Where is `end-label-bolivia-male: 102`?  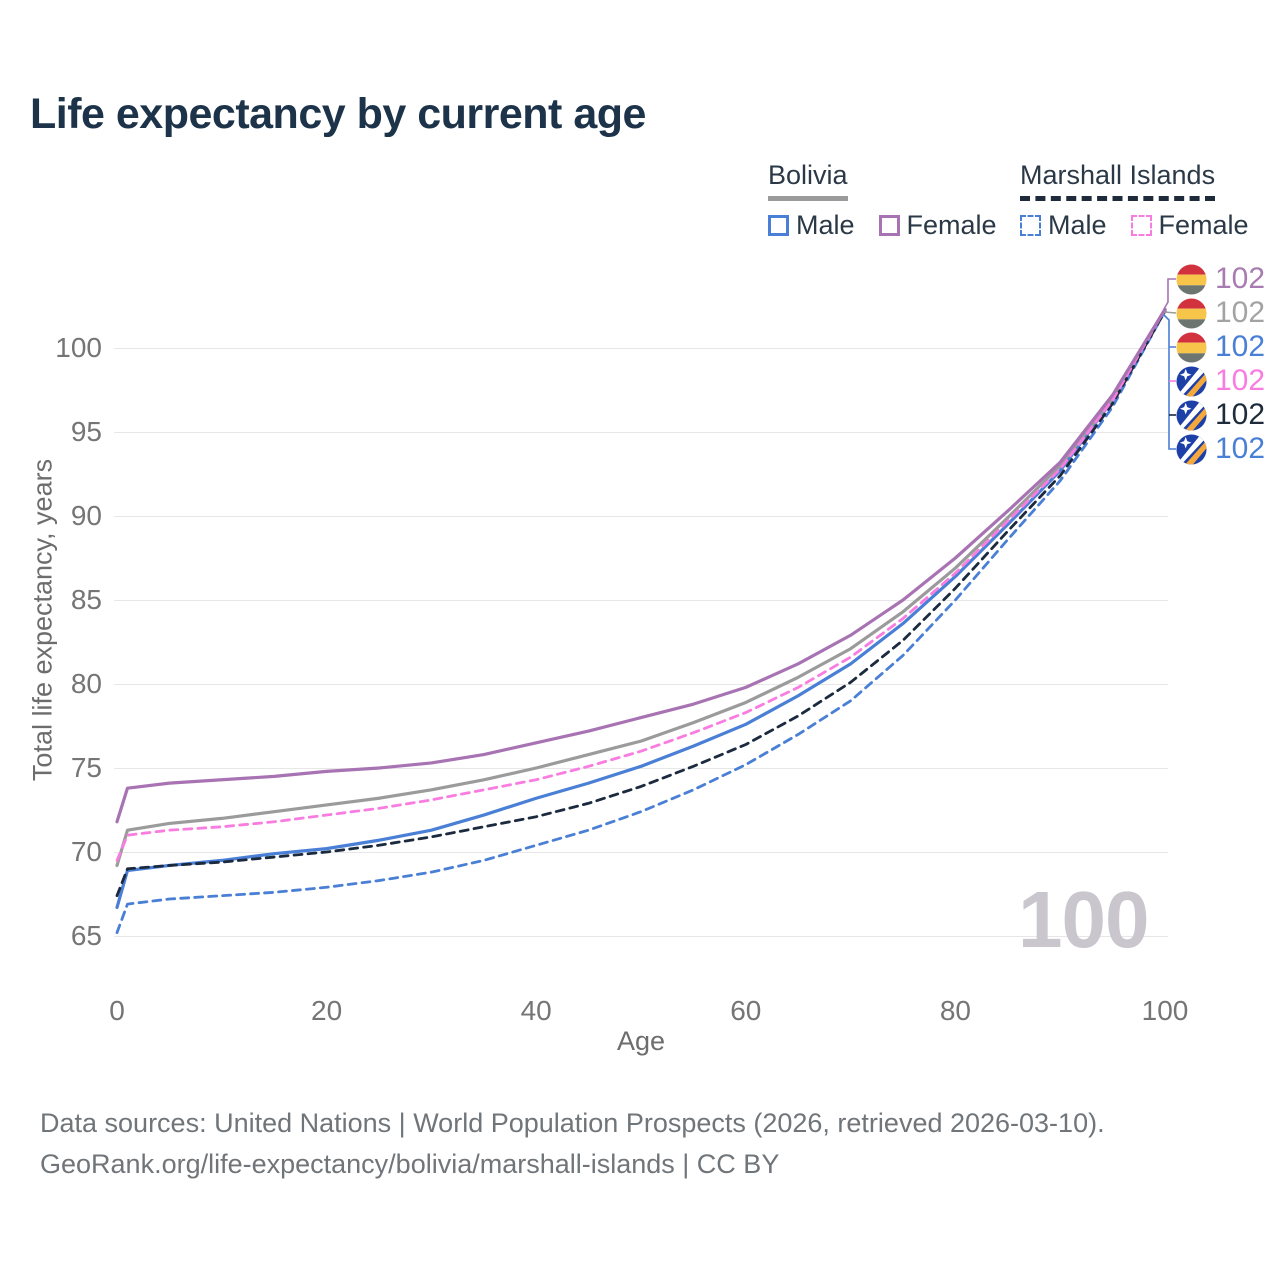
end-label-bolivia-male: 102 is located at coordinates (1220, 347).